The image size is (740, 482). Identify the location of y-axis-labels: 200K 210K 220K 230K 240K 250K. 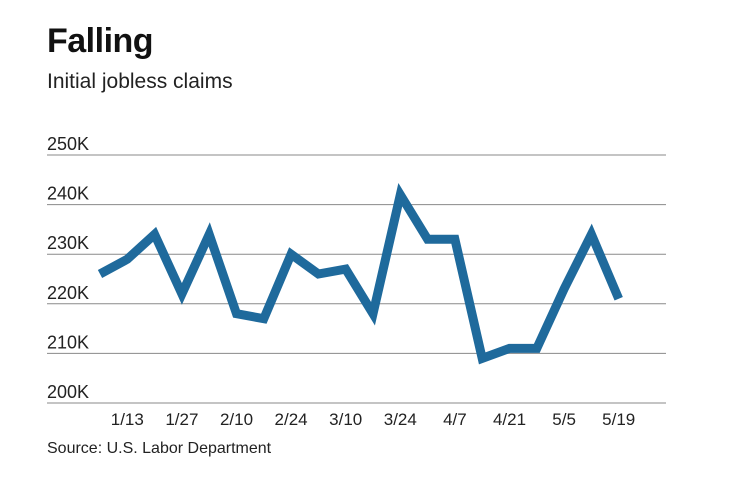
(68, 268).